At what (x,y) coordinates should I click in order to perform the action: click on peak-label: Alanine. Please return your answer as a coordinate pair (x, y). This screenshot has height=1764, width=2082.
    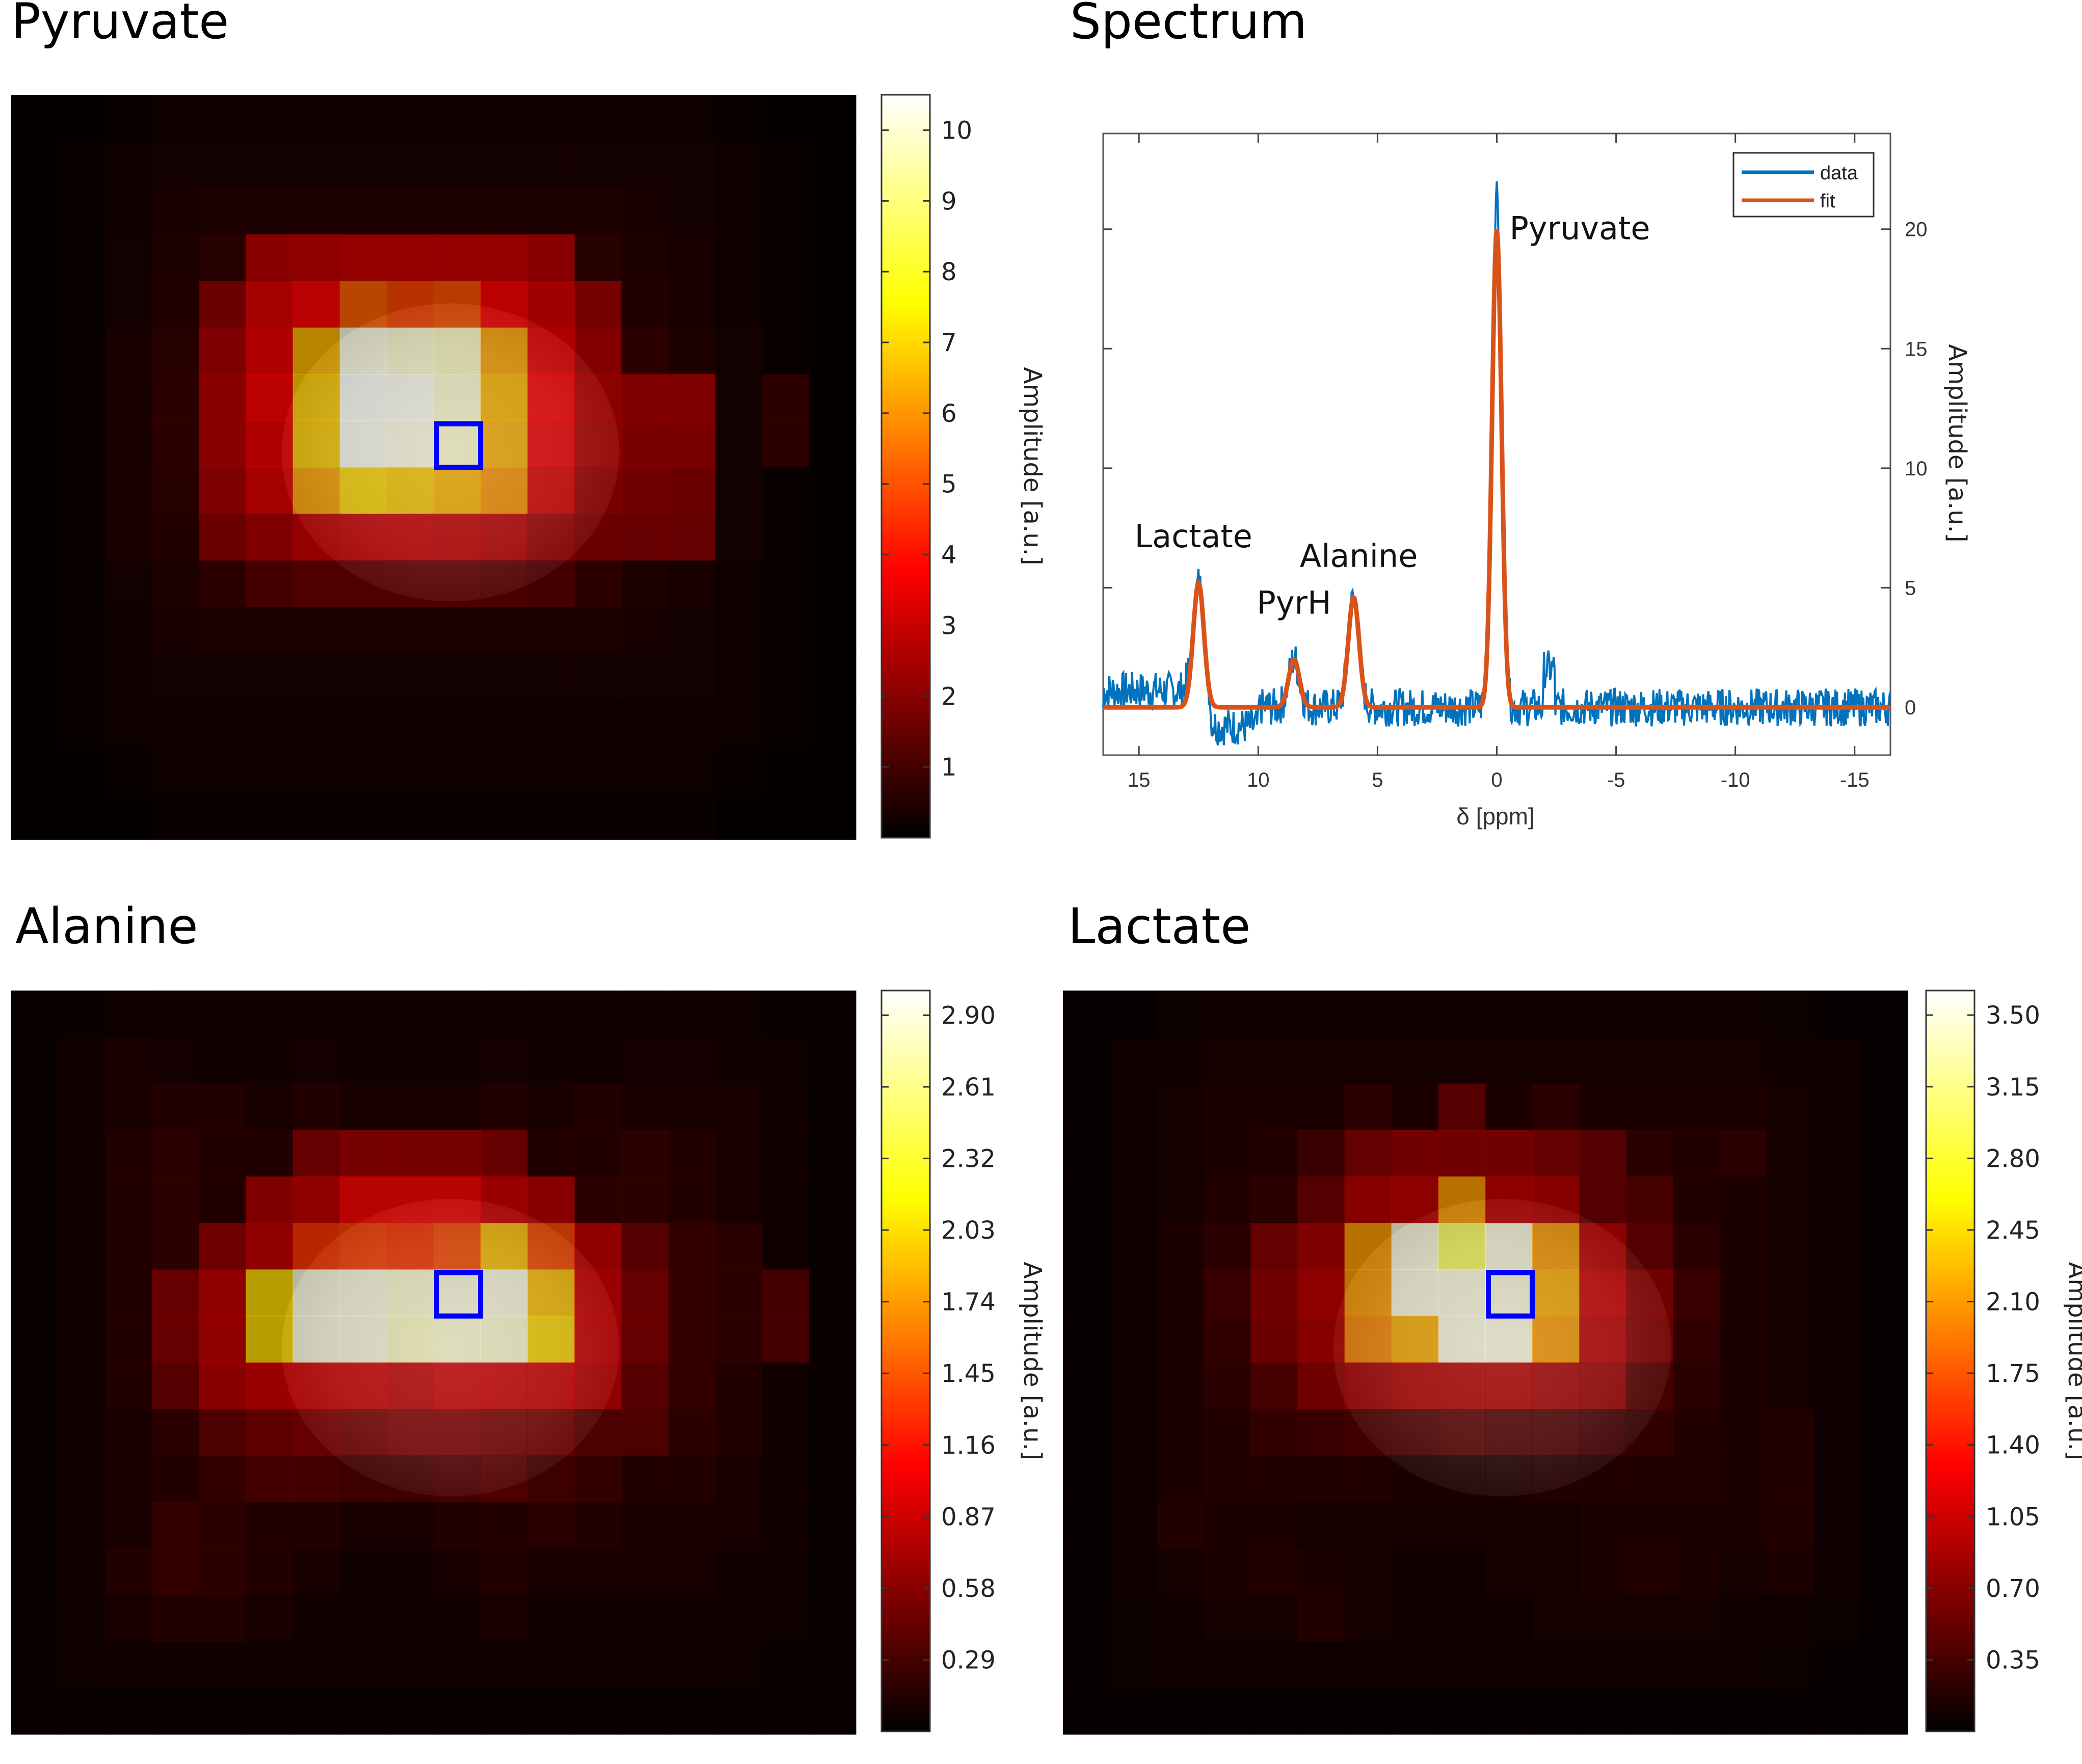
    Looking at the image, I should click on (1359, 555).